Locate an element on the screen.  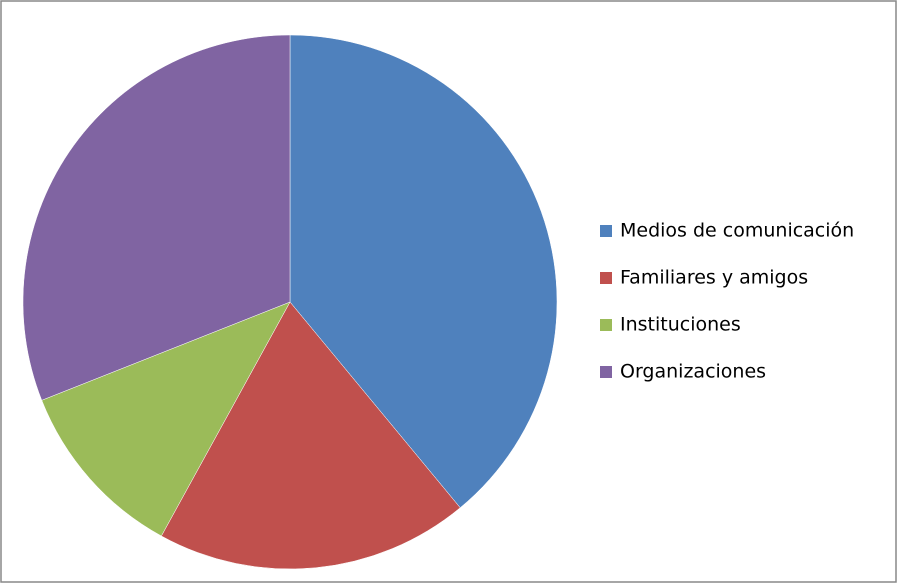
legend-label: Organizaciones is located at coordinates (693, 372).